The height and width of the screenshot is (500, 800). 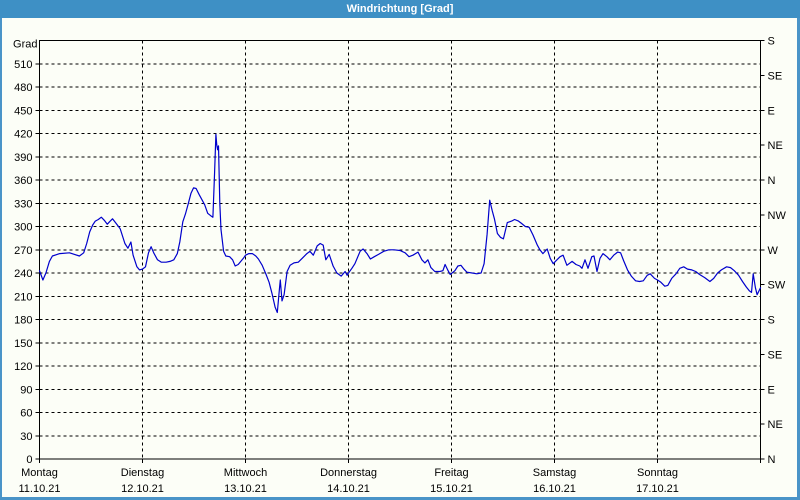 What do you see at coordinates (23, 274) in the screenshot?
I see `y-axis-tick-label: 240` at bounding box center [23, 274].